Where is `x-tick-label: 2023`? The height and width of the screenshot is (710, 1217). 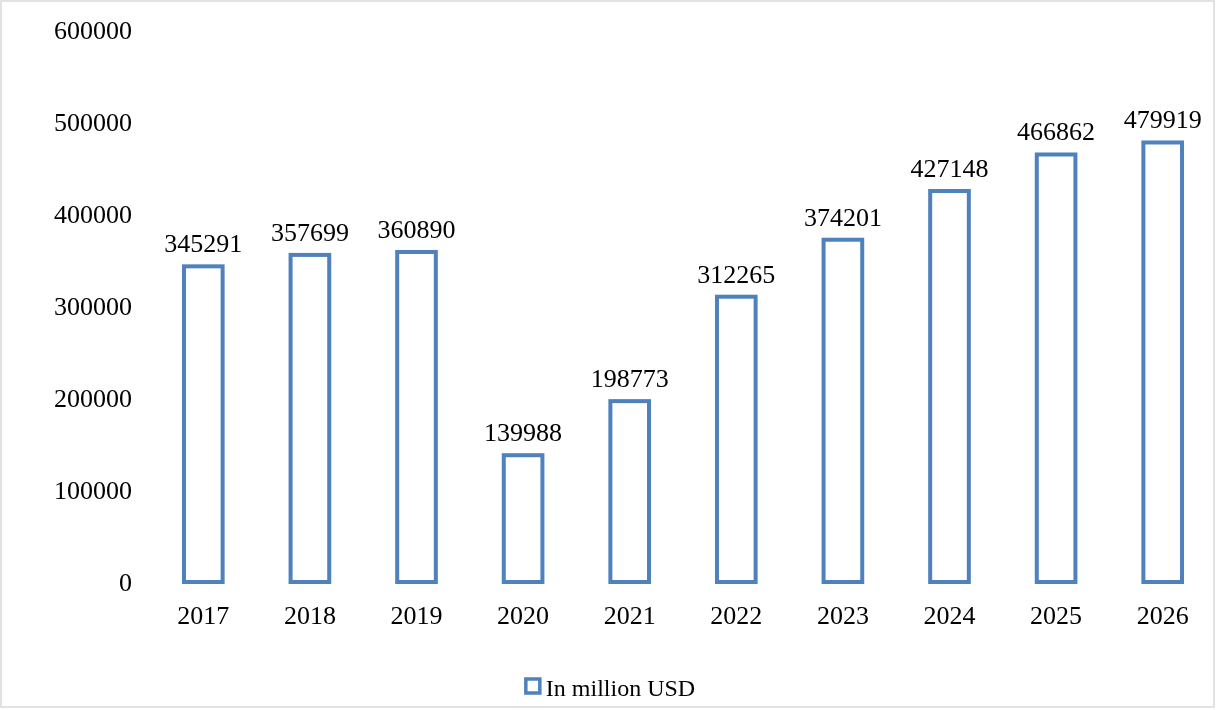 x-tick-label: 2023 is located at coordinates (842, 615).